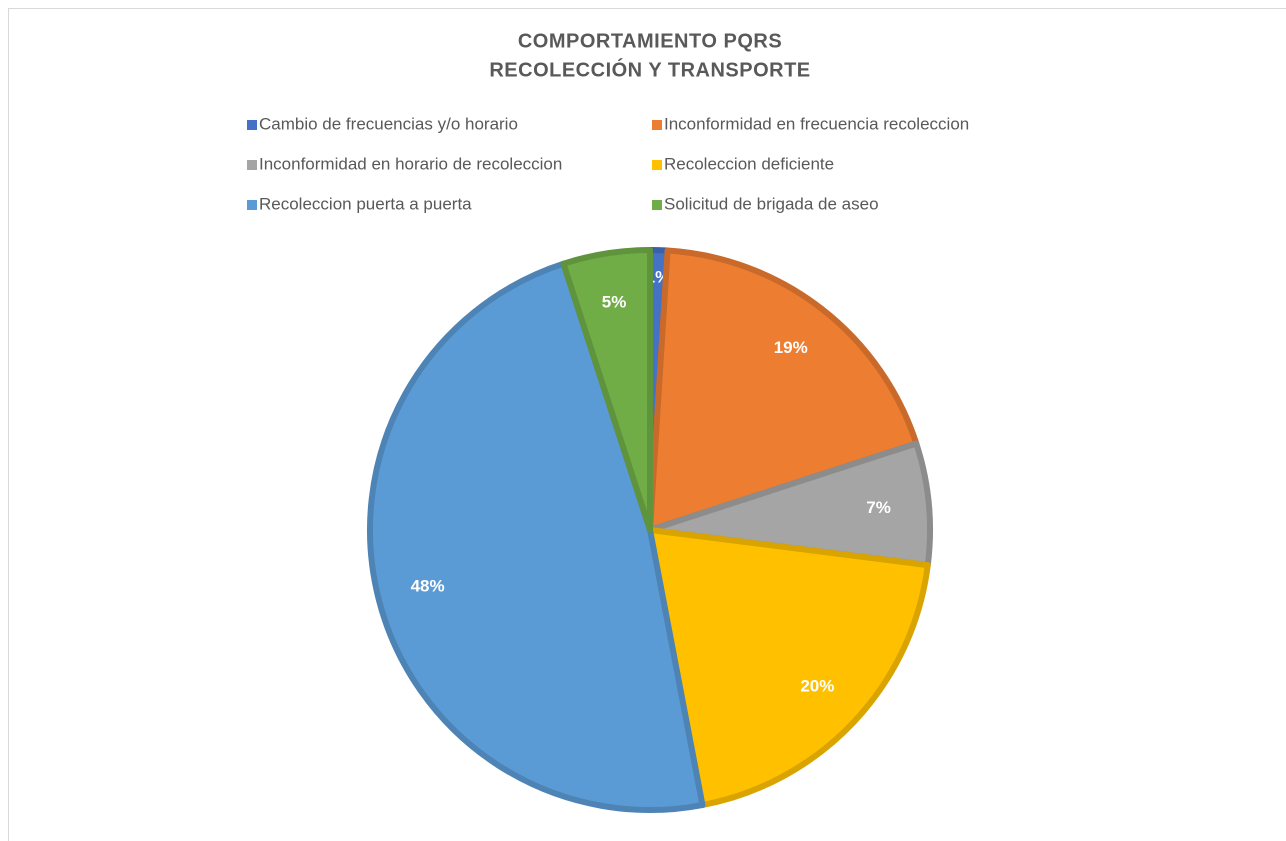 This screenshot has width=1286, height=841. Describe the element at coordinates (428, 586) in the screenshot. I see `data-label: 48%` at that location.